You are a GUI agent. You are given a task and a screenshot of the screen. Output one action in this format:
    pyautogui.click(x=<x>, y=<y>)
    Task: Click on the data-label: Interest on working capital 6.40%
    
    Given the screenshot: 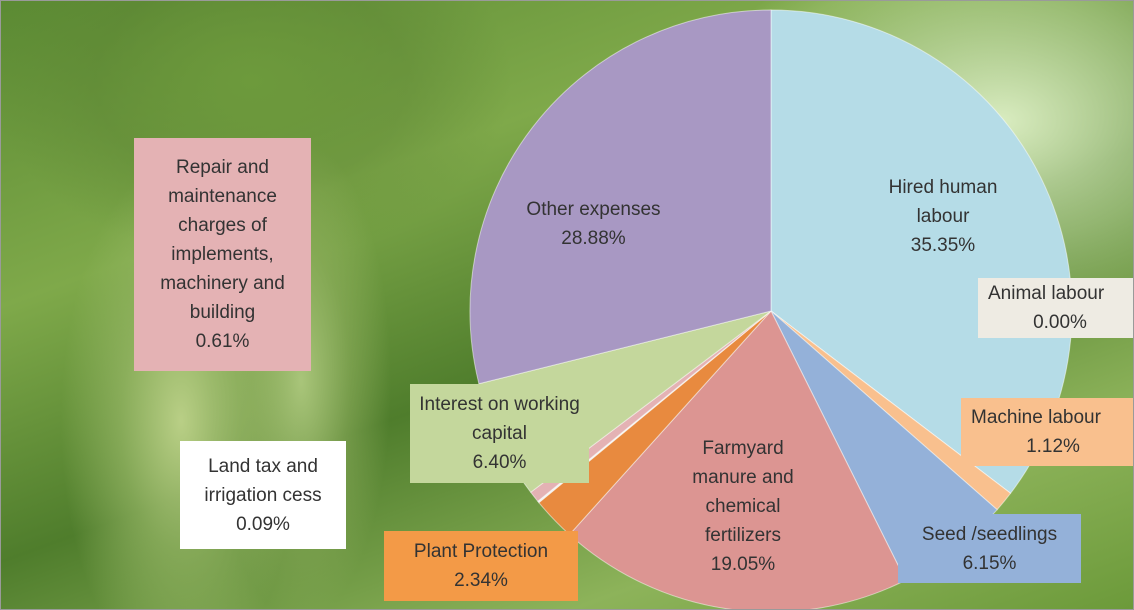 What is the action you would take?
    pyautogui.click(x=499, y=433)
    